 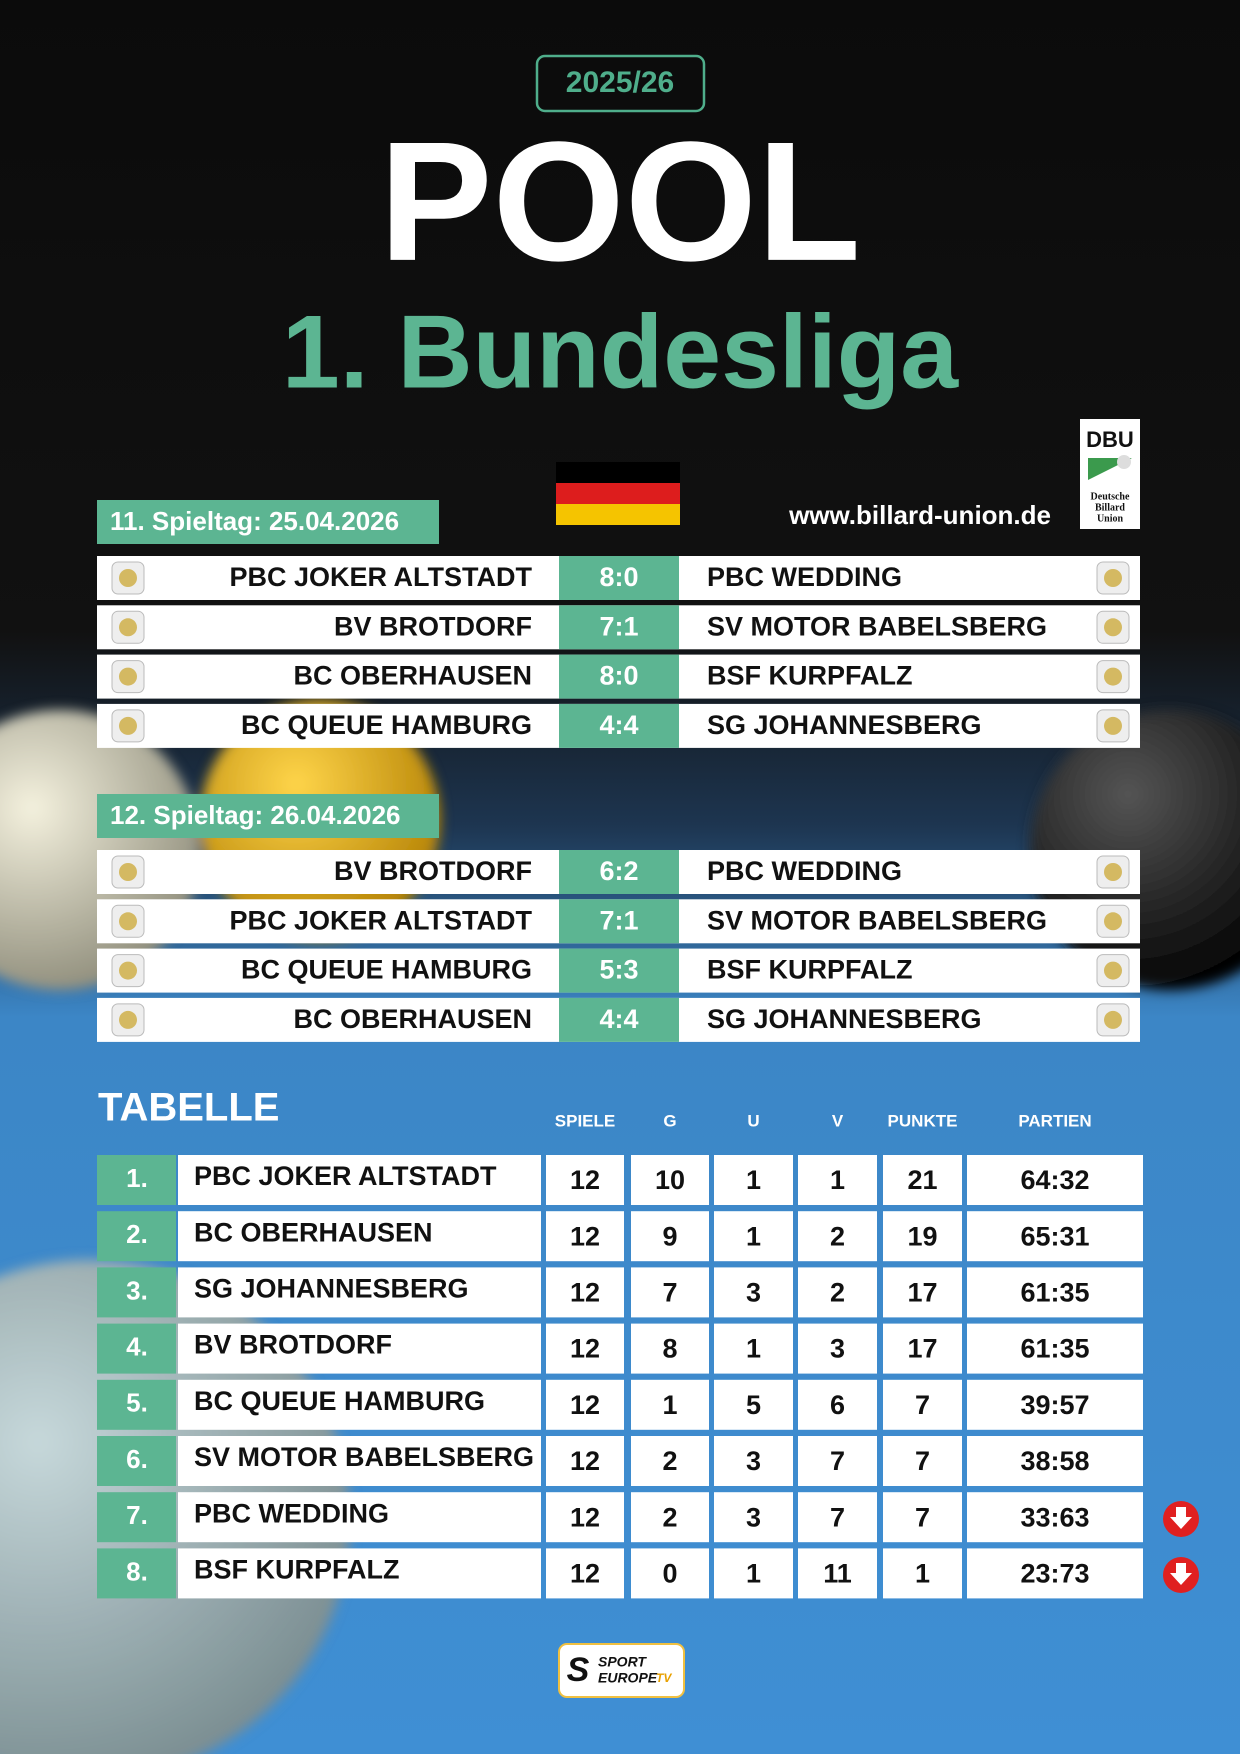 What do you see at coordinates (188, 1108) in the screenshot?
I see `table-title: TABELLE` at bounding box center [188, 1108].